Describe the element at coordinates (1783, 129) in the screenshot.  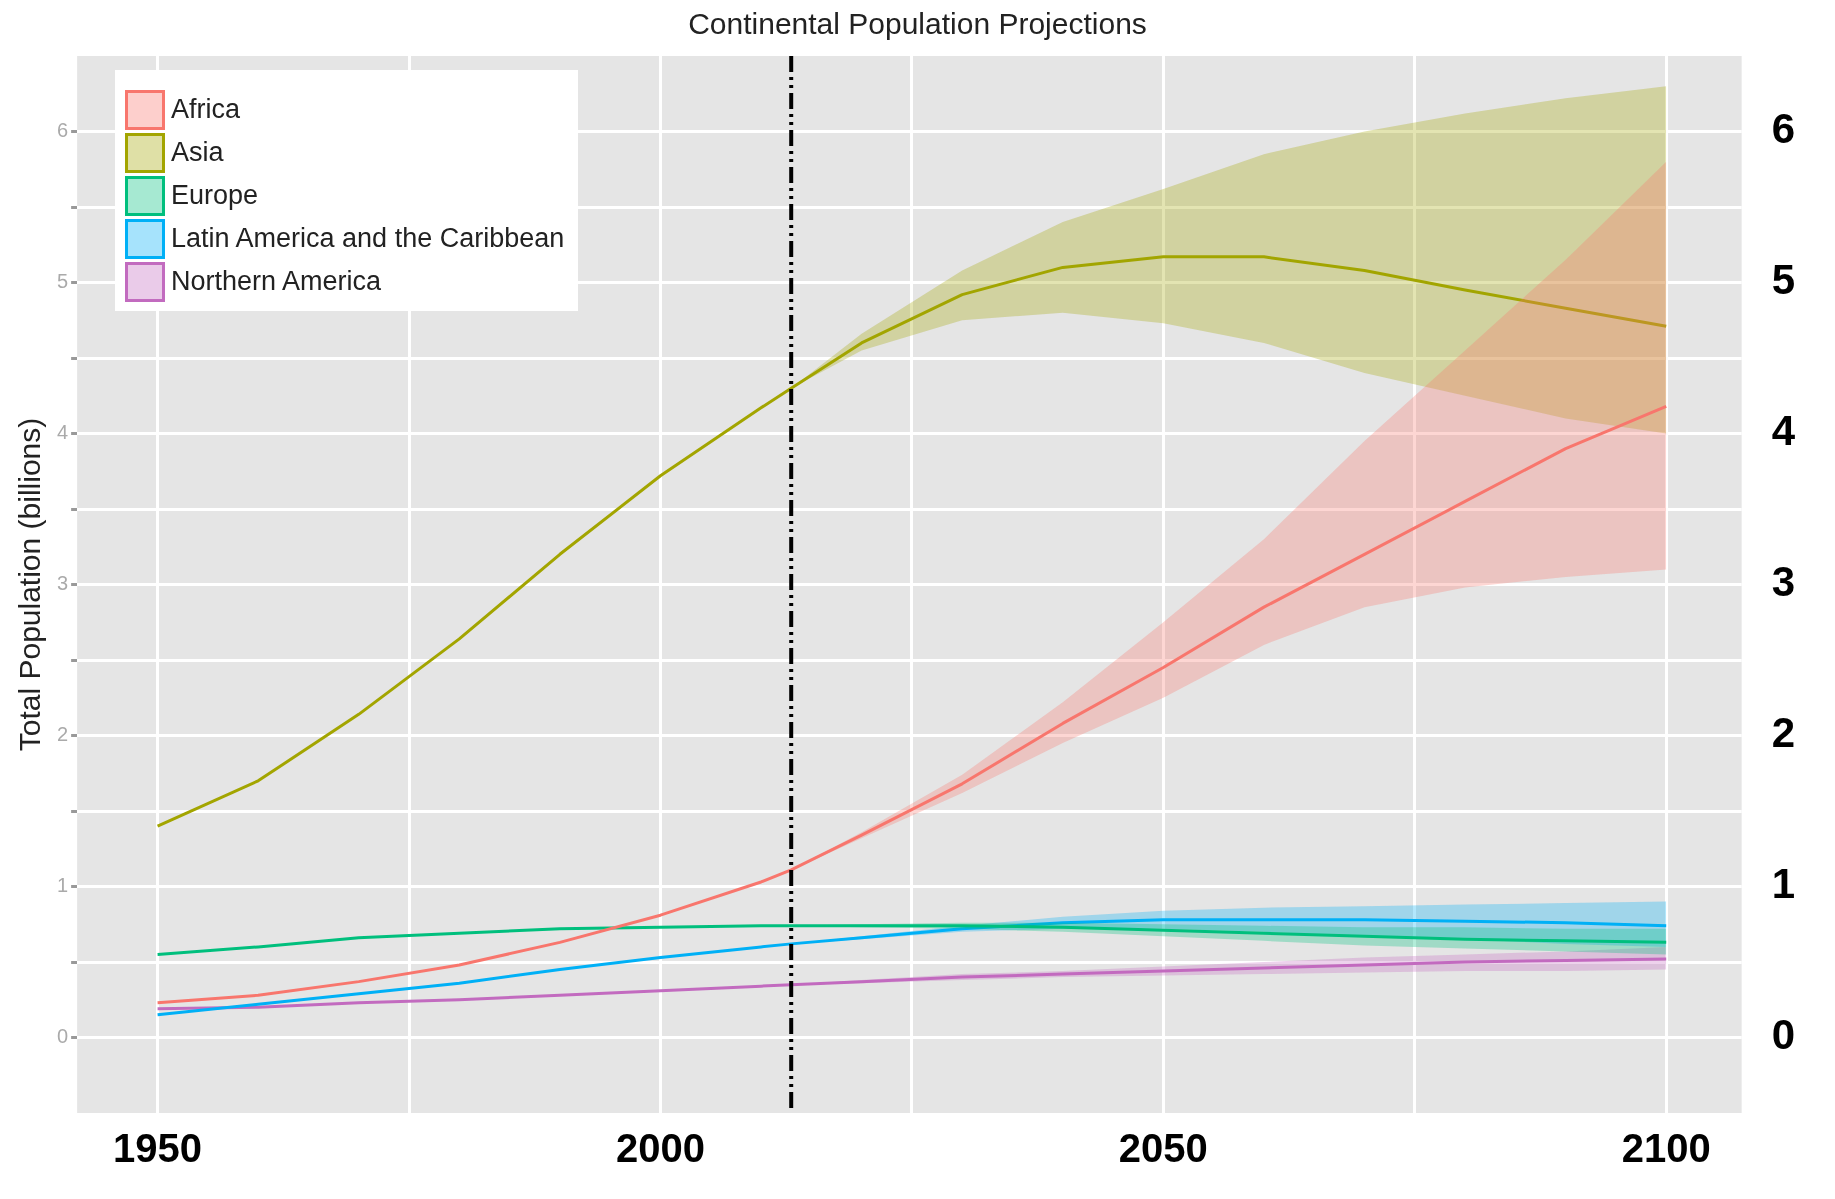
I see `y2-tick-label: 6` at that location.